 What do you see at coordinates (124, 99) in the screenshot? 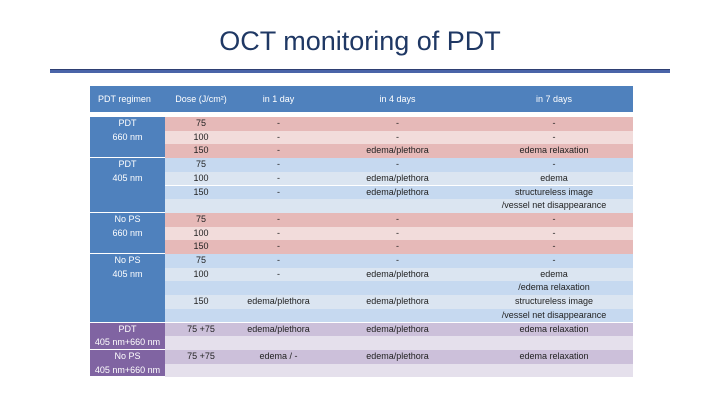
I see `header-cell: PDT regimen` at bounding box center [124, 99].